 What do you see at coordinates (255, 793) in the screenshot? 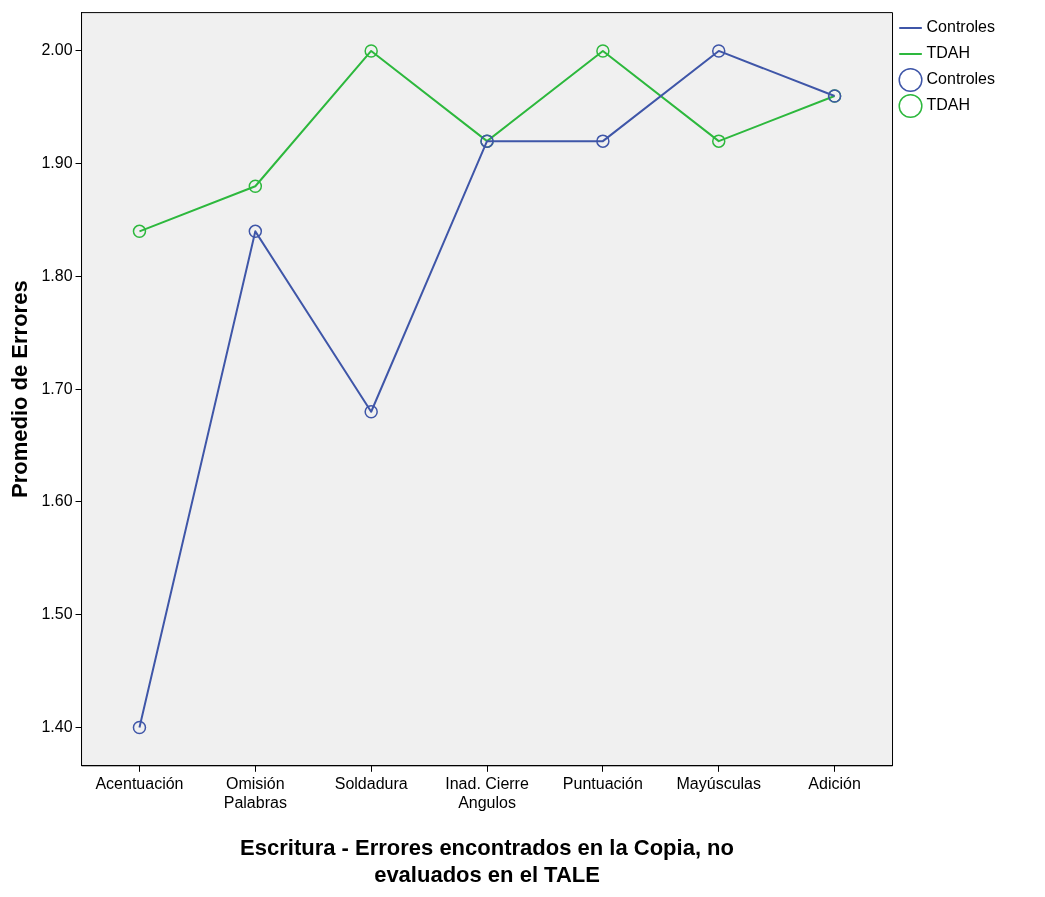
I see `x-tick-label: Omisión Palabras` at bounding box center [255, 793].